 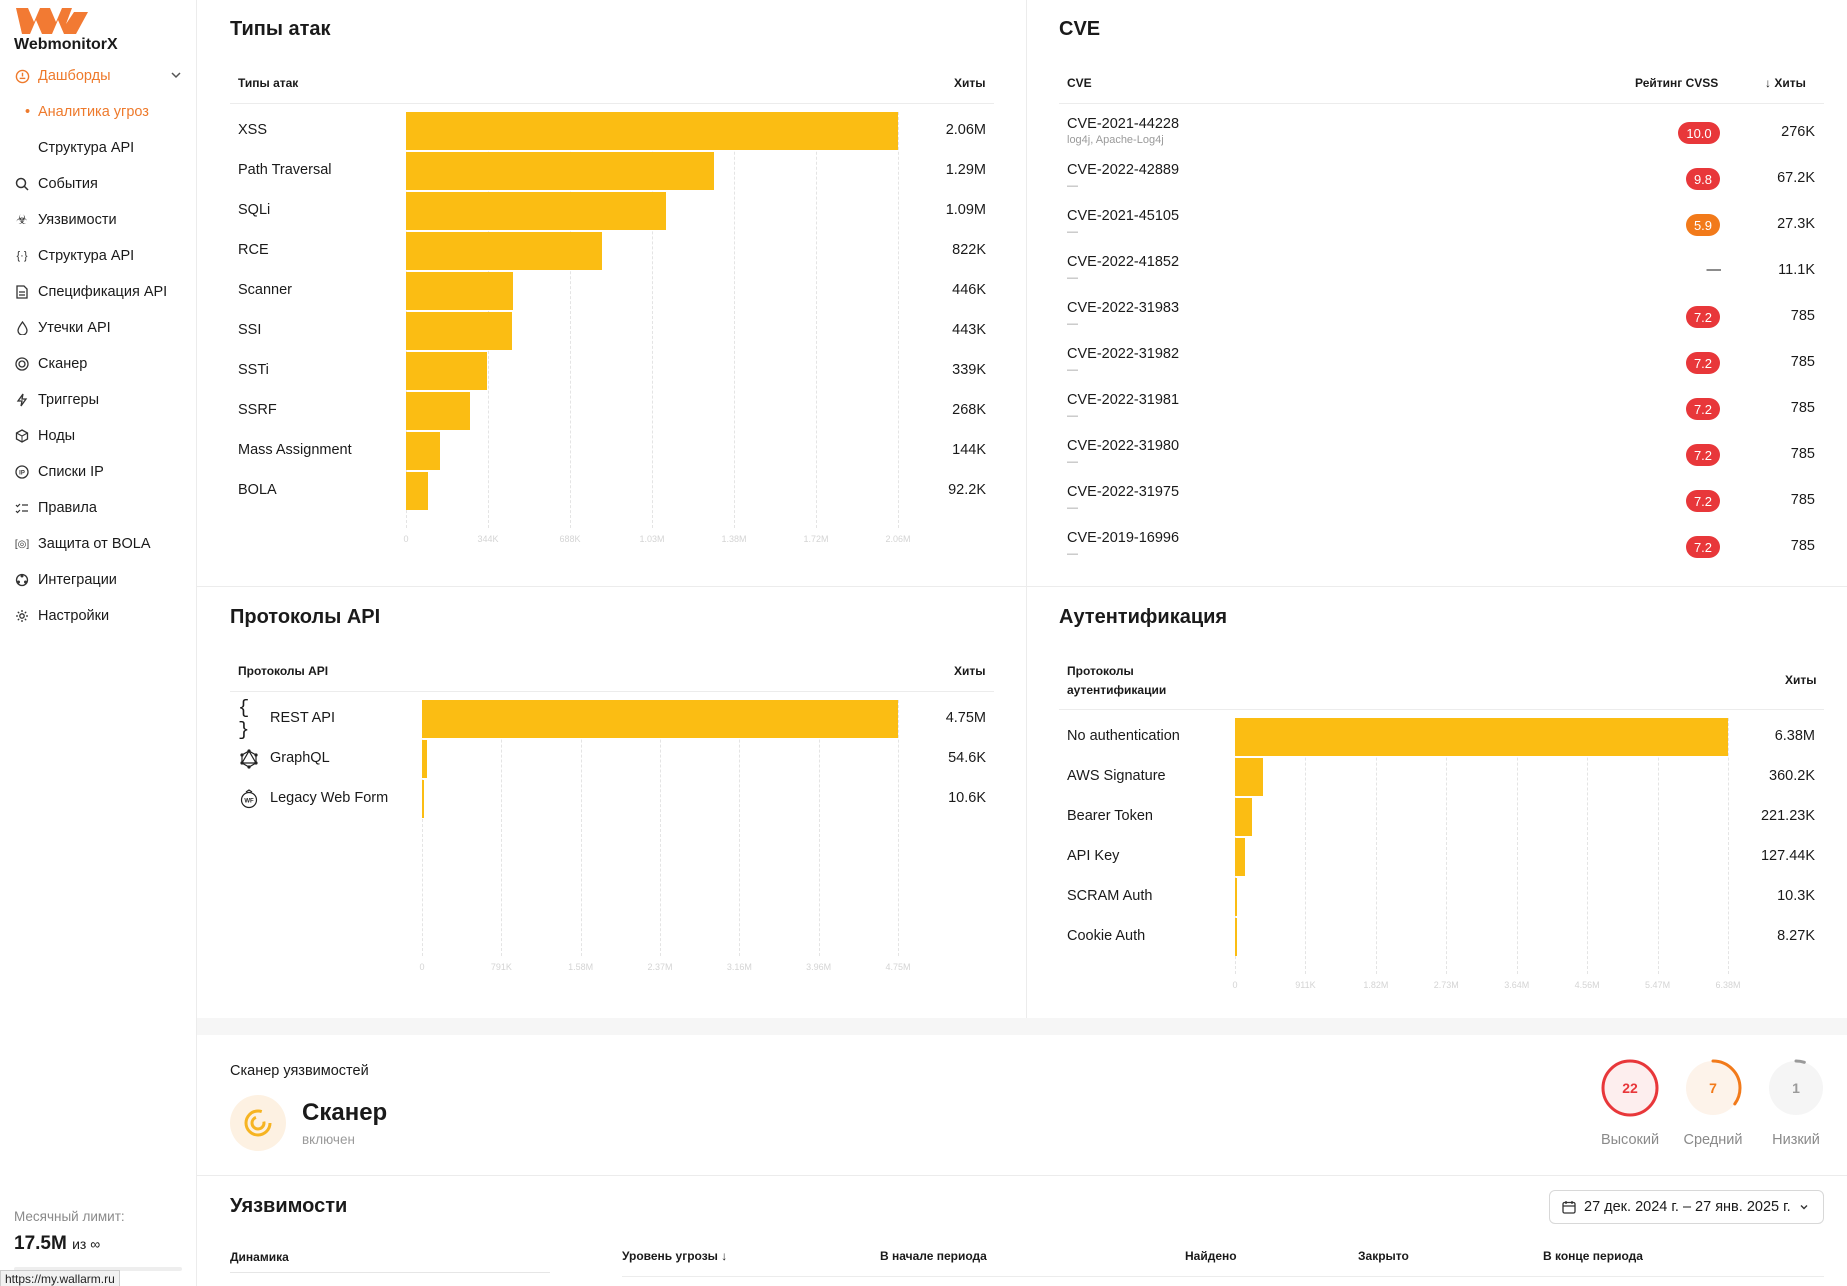 I want to click on section-gap, so click(x=1022, y=1026).